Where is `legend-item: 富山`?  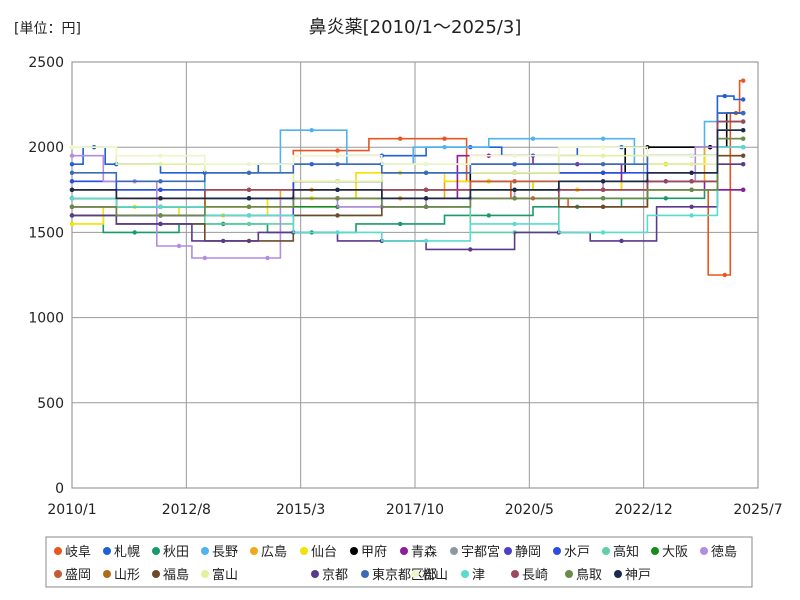 legend-item: 富山 is located at coordinates (219, 575).